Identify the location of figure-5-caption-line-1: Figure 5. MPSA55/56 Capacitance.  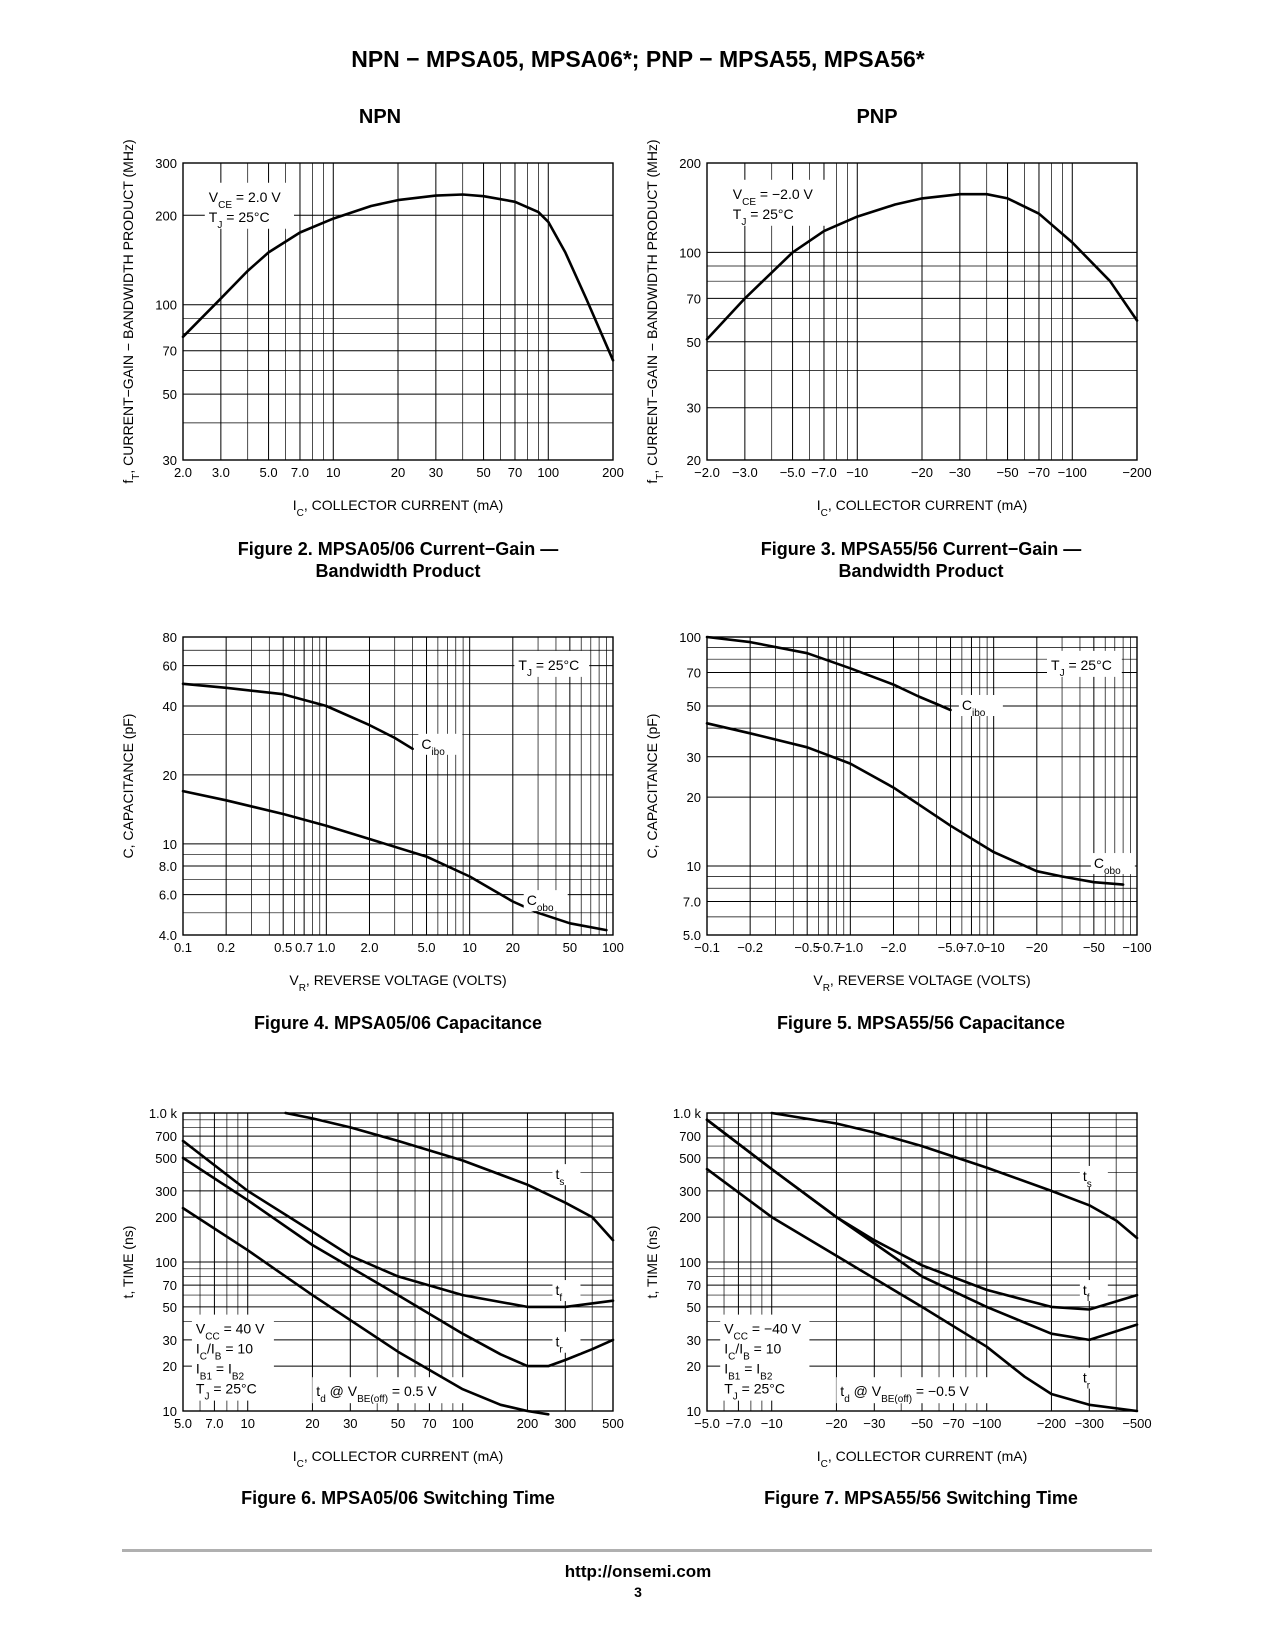
(921, 1023).